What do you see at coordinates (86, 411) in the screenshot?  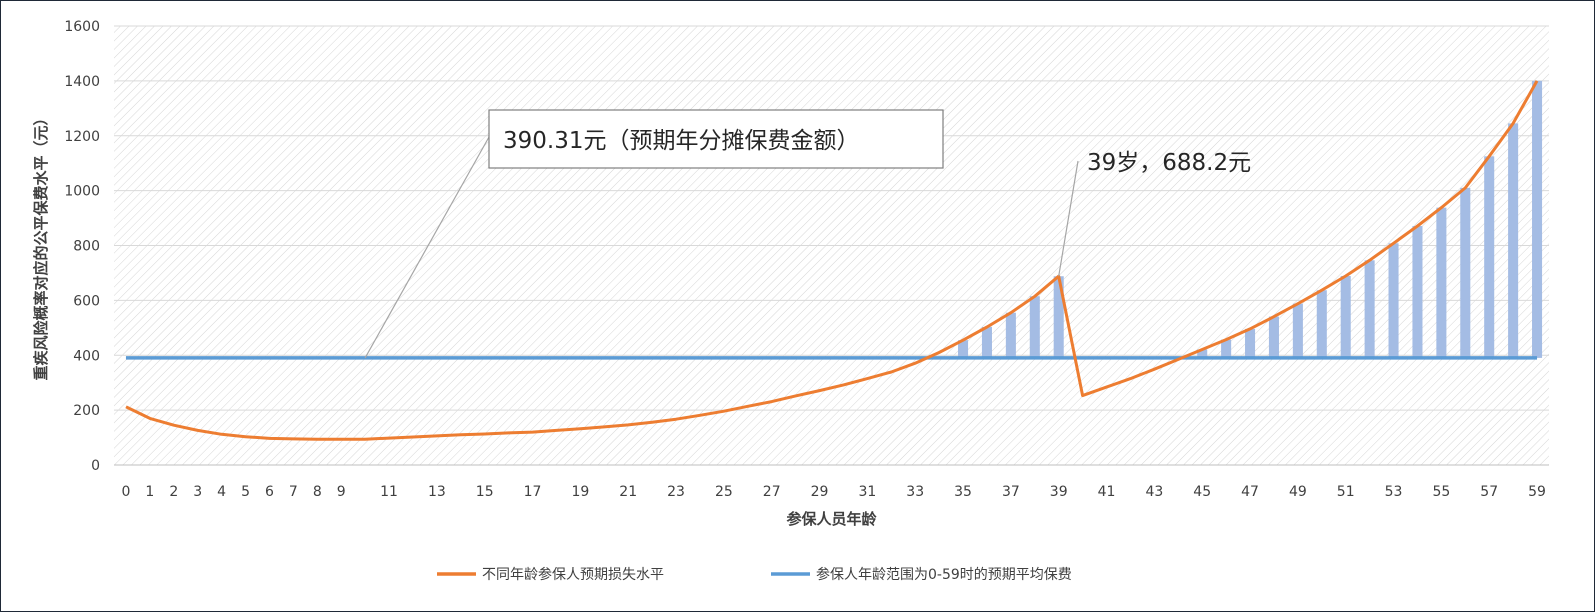 I see `y-tick-label: 200` at bounding box center [86, 411].